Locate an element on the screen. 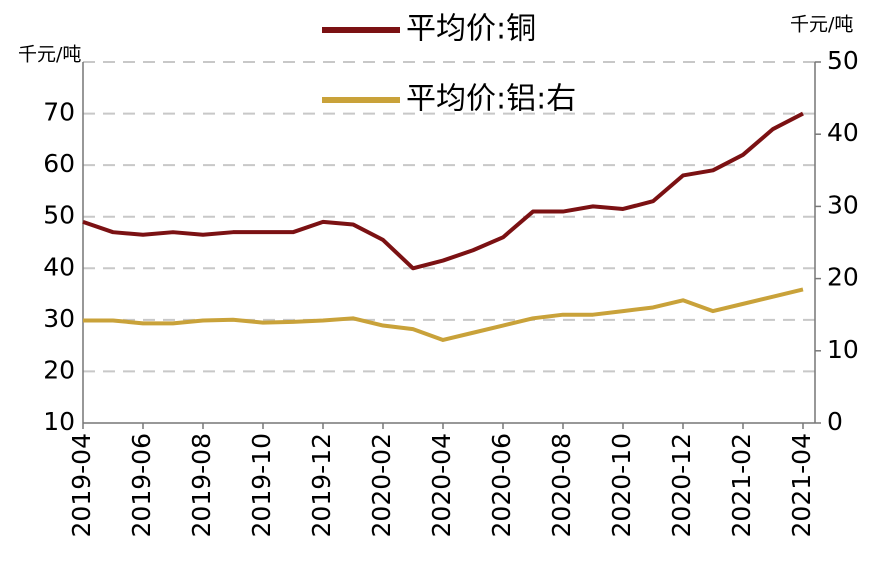 The width and height of the screenshot is (885, 575). y2-axis-unit: 千元/吨 is located at coordinates (821, 25).